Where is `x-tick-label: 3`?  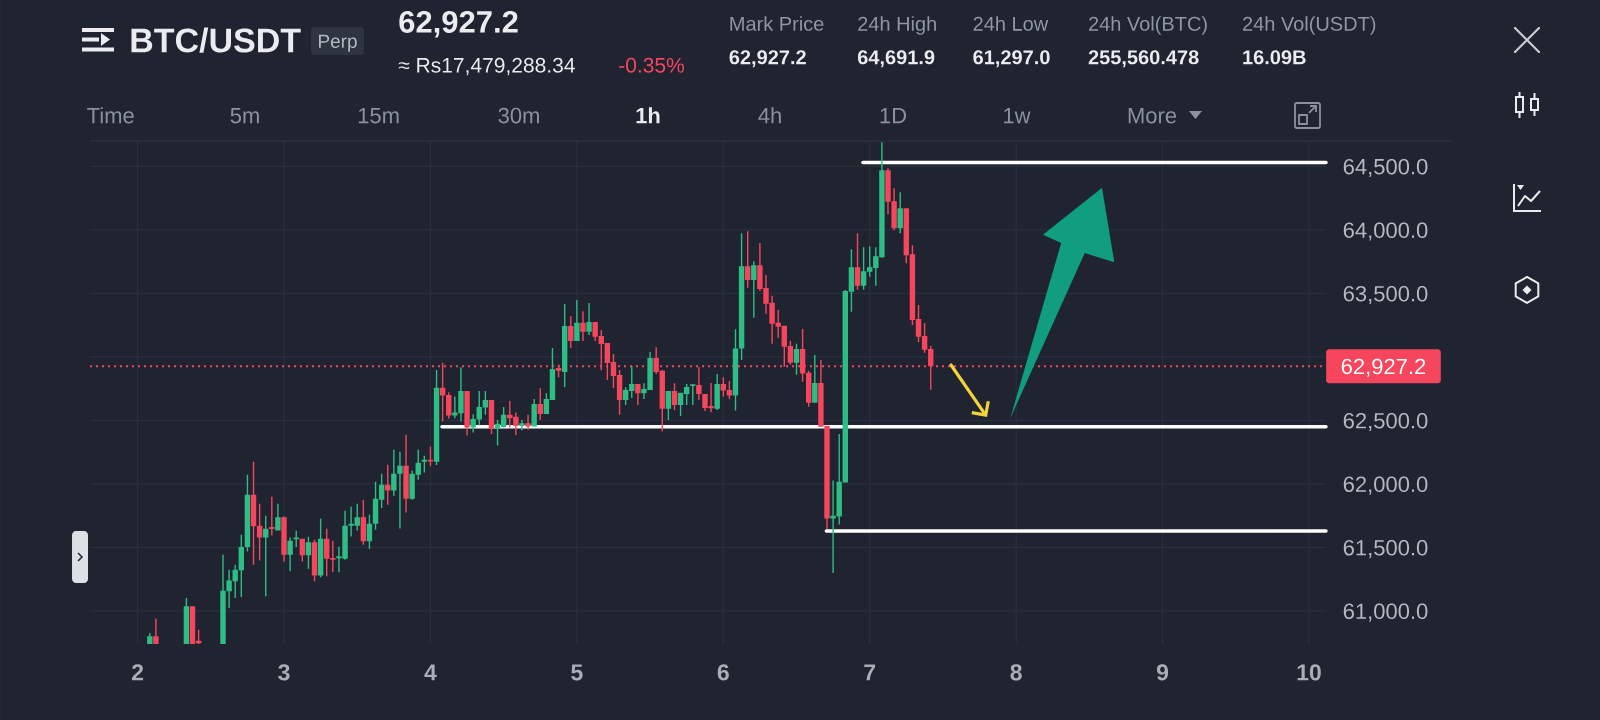
x-tick-label: 3 is located at coordinates (284, 672).